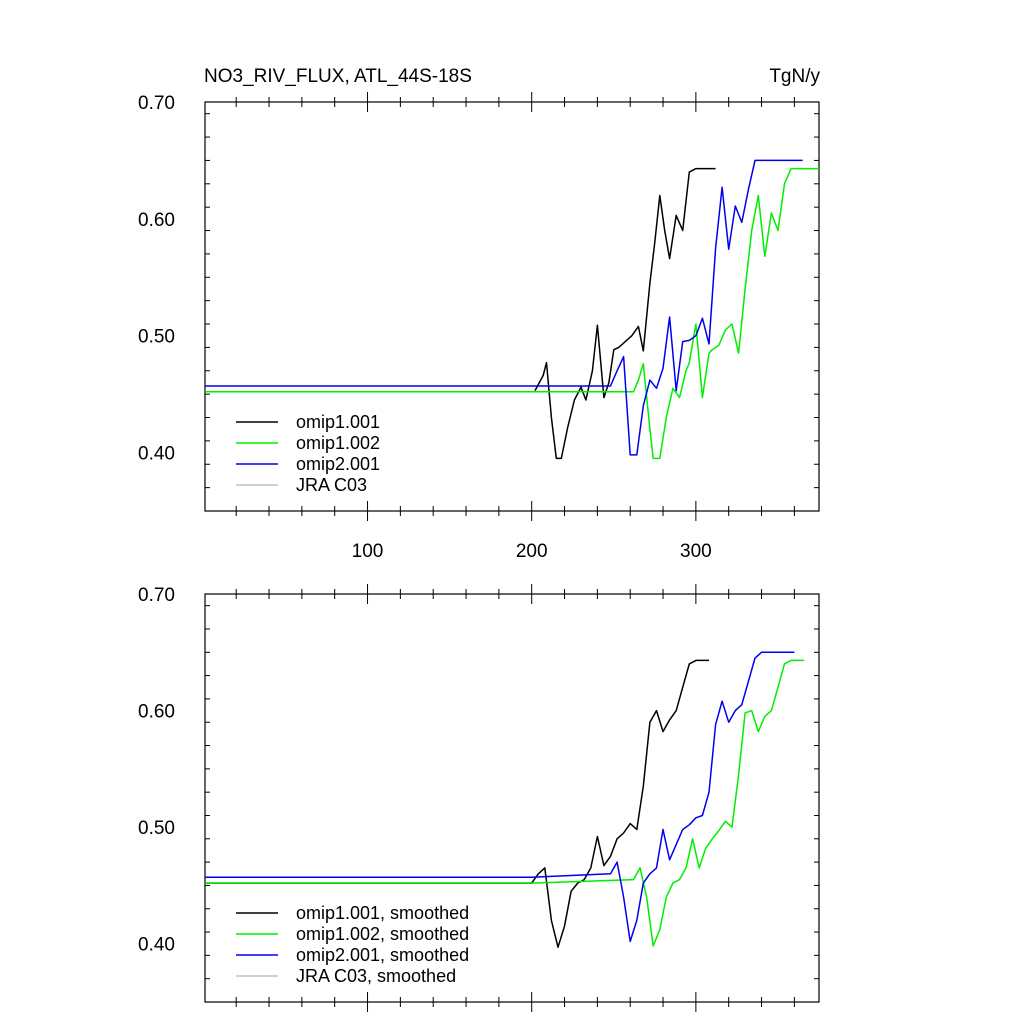  What do you see at coordinates (794, 76) in the screenshot?
I see `chart-units: TgN/y` at bounding box center [794, 76].